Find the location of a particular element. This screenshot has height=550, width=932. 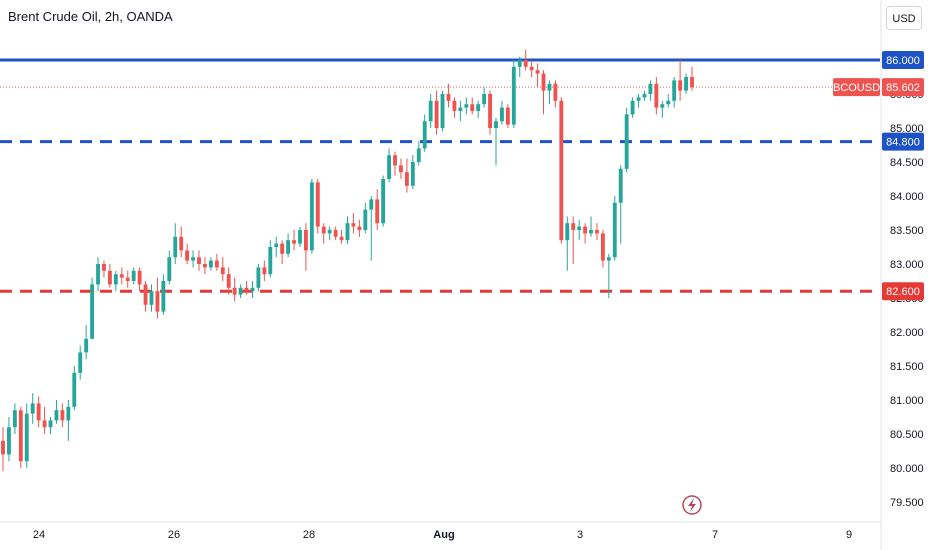

last-price-tag-label: 85.602 is located at coordinates (903, 88).